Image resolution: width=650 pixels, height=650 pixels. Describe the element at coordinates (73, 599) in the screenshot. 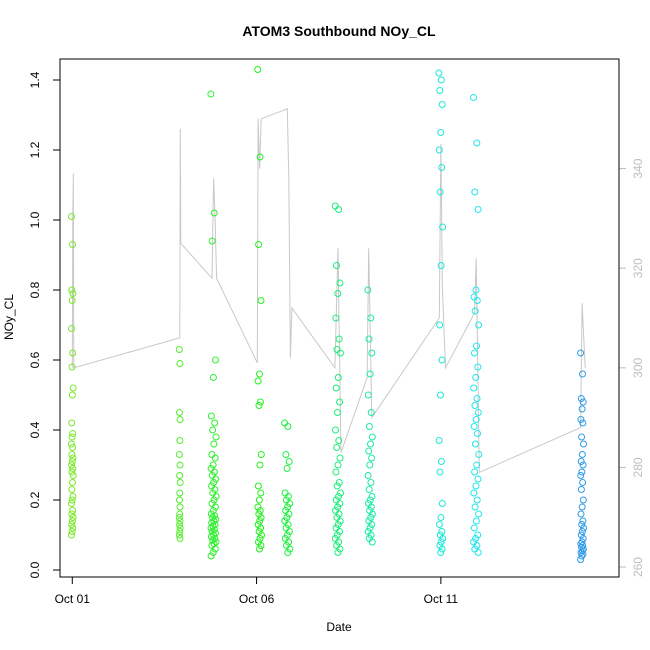

I see `x-tick-label: Oct 01` at that location.